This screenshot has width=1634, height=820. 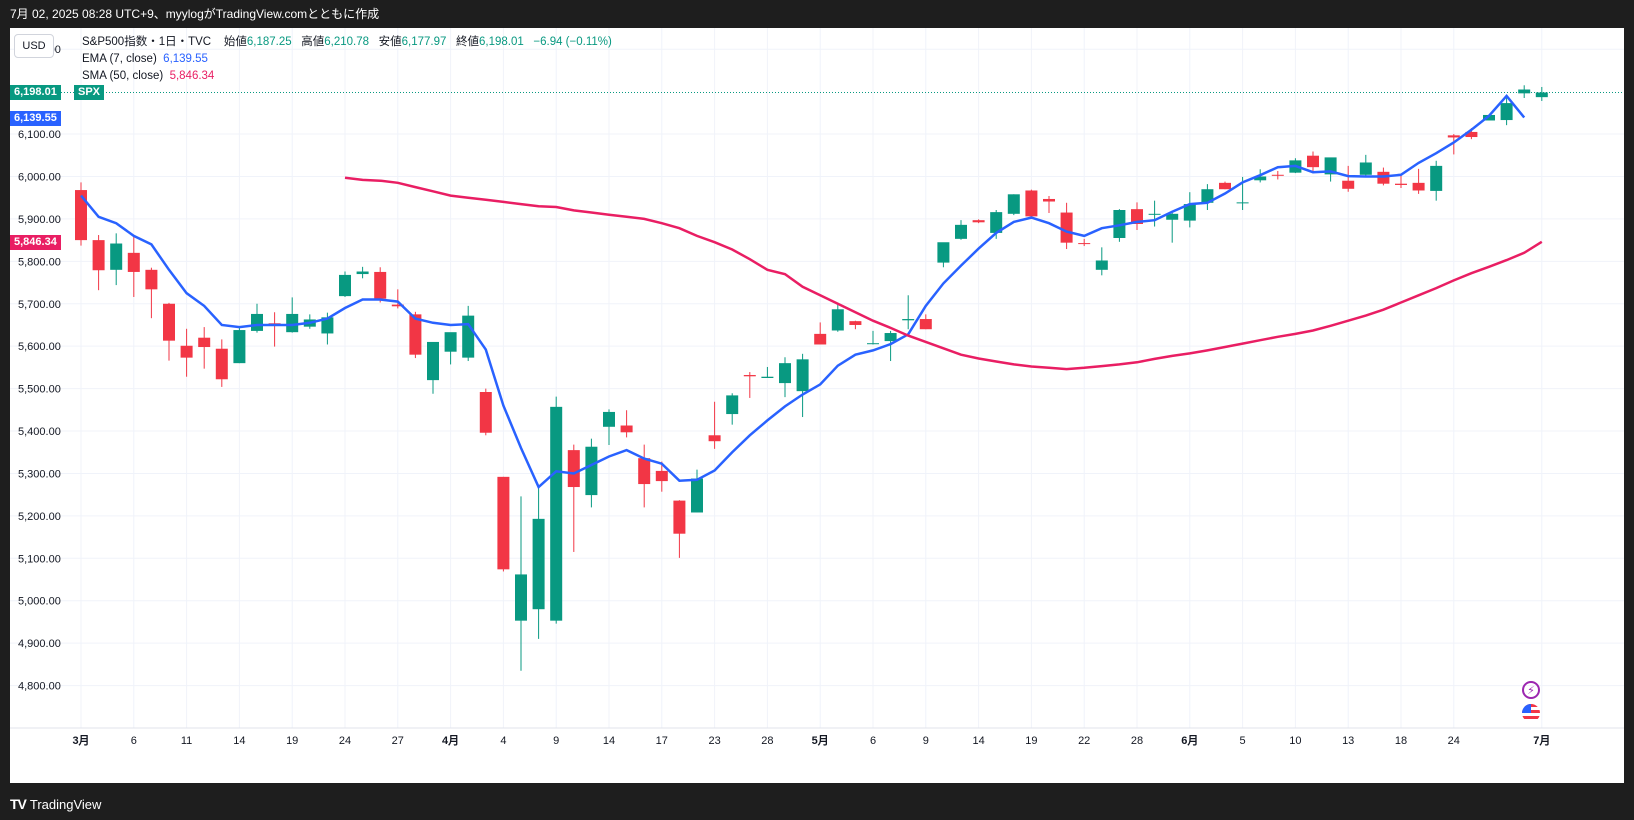 I want to click on bolt-icon: ⚡, so click(x=1531, y=690).